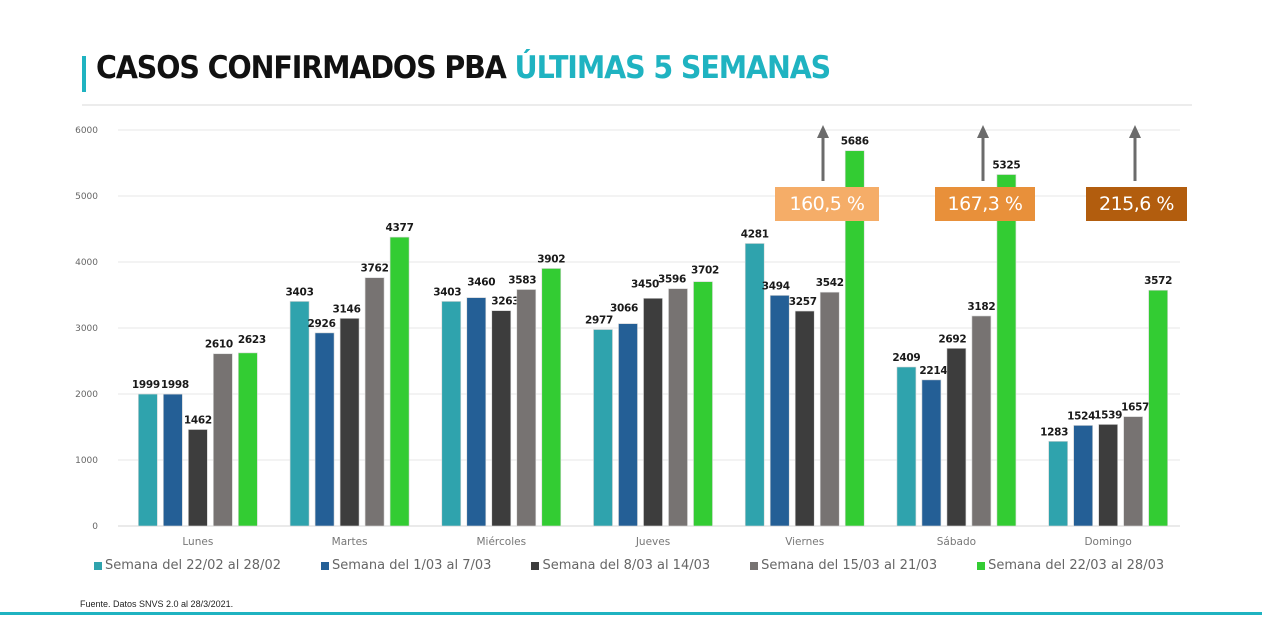 The height and width of the screenshot is (617, 1262). What do you see at coordinates (157, 604) in the screenshot?
I see `source-note: Fuente. Datos SNVS 2.0 al 28/3/2021.` at bounding box center [157, 604].